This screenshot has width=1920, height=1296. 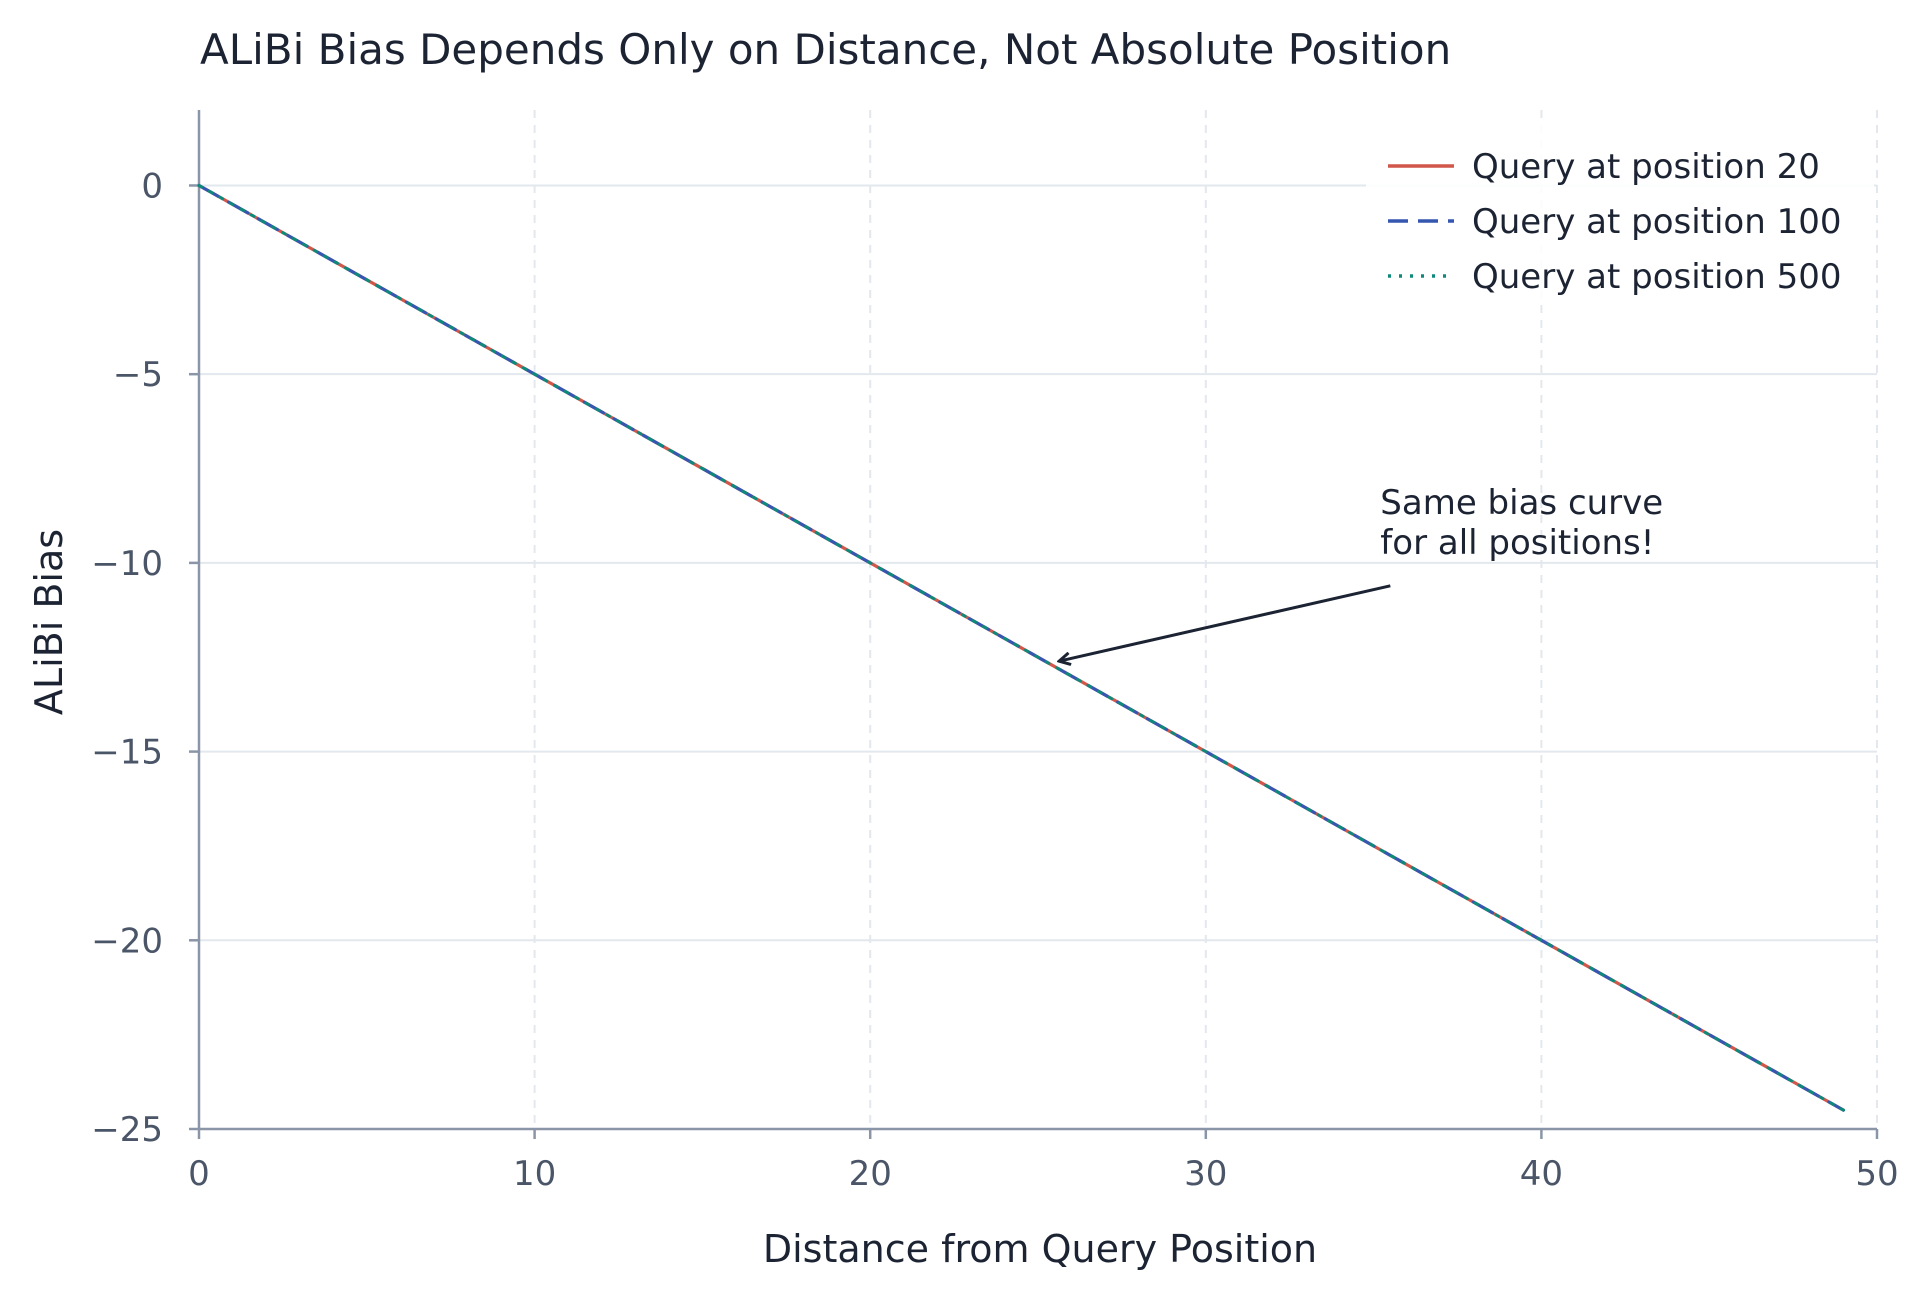 What do you see at coordinates (1521, 503) in the screenshot?
I see `annotation-text-line-1: Same bias curve` at bounding box center [1521, 503].